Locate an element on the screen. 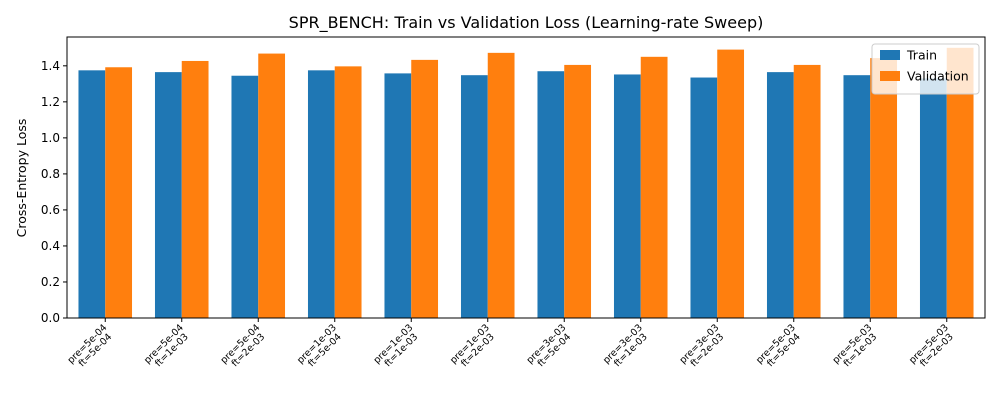  legend-swatch-validation is located at coordinates (890, 76).